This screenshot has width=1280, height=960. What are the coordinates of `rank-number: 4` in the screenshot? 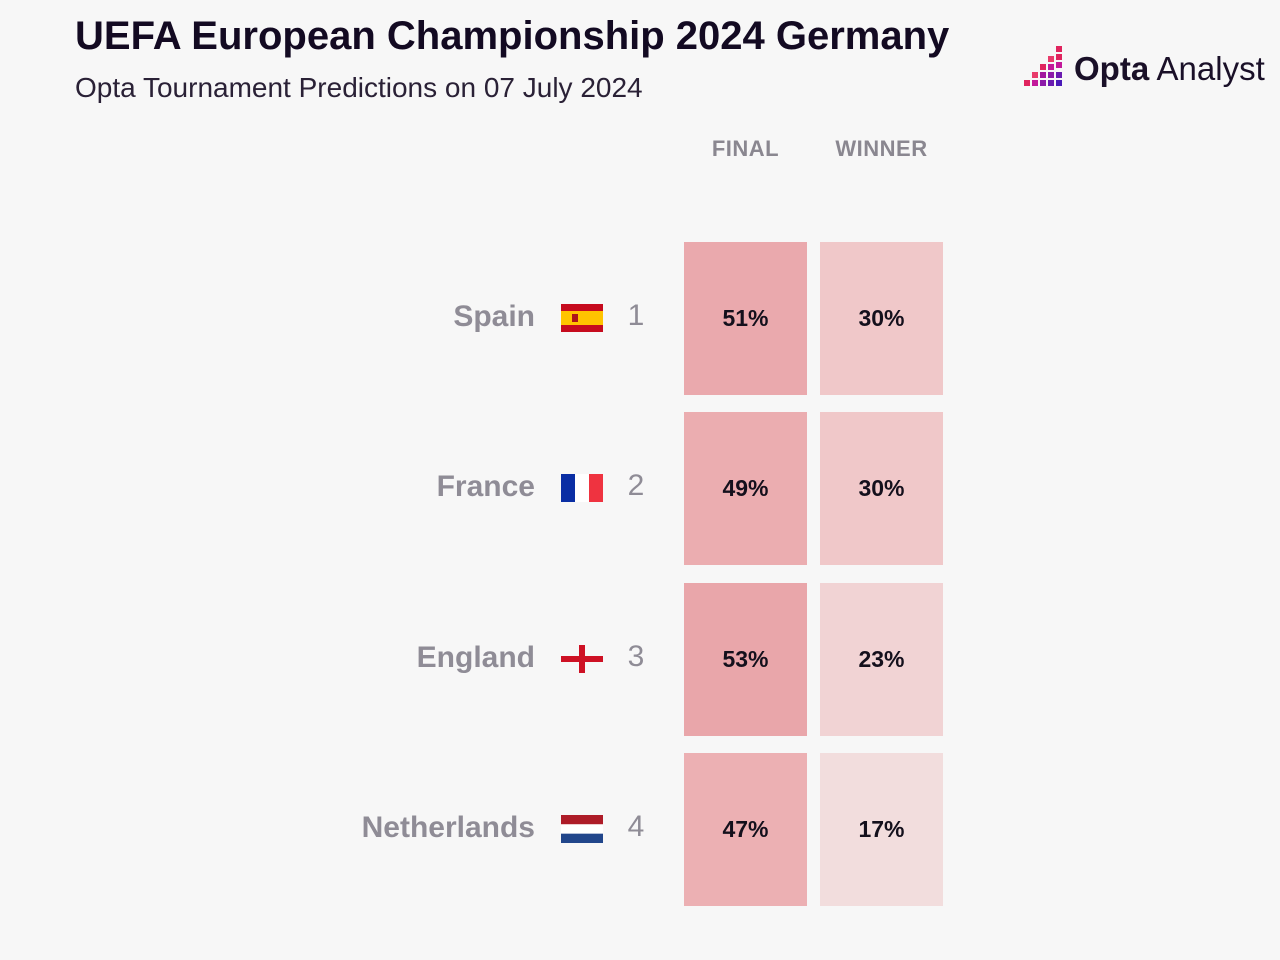 It's located at (636, 826).